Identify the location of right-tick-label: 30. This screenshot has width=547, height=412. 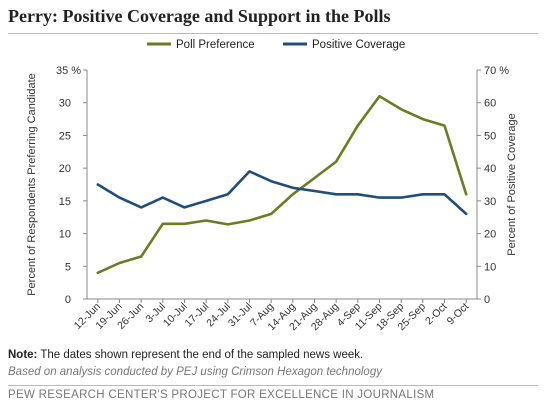
(490, 202).